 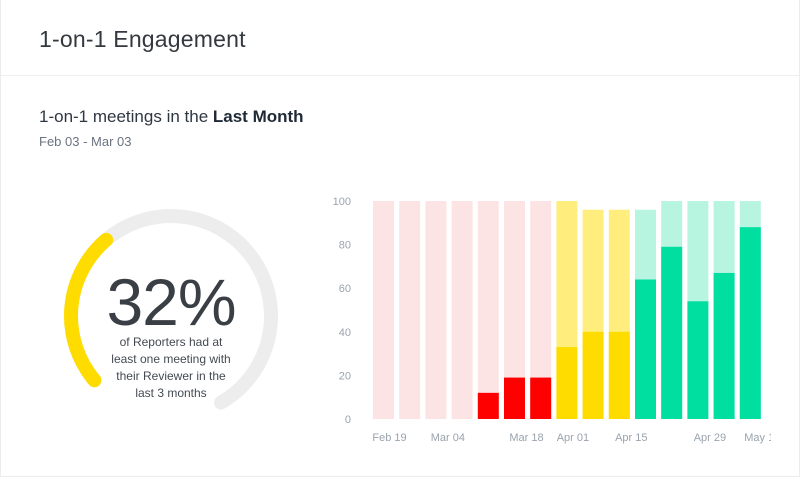 I want to click on x-tick-label: Apr 29, so click(x=710, y=438).